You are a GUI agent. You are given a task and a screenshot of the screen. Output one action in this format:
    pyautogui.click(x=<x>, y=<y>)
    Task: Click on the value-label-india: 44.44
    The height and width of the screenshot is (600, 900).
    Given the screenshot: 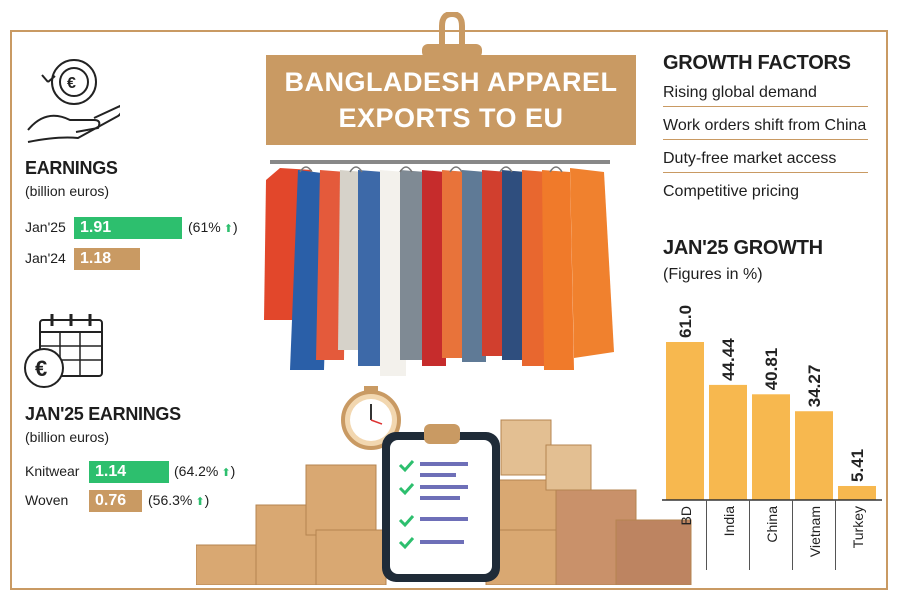 What is the action you would take?
    pyautogui.click(x=728, y=359)
    